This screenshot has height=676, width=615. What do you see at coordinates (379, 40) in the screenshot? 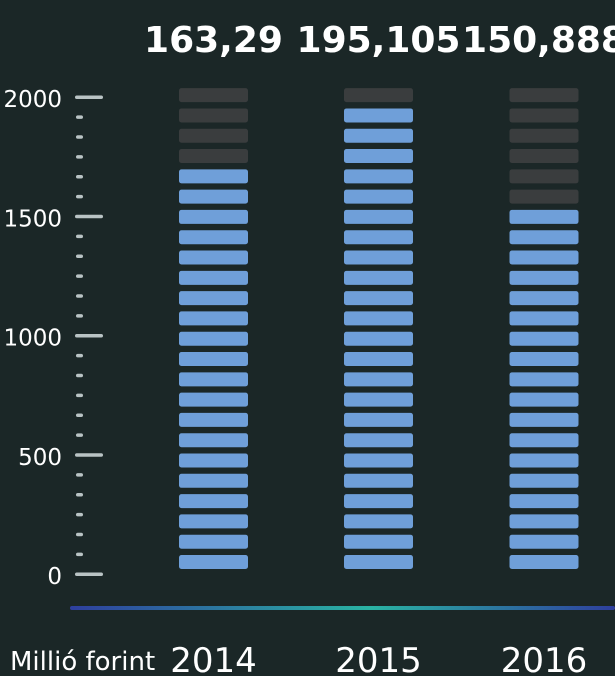
I see `value-labels: 163,29 195,105 150,888` at bounding box center [379, 40].